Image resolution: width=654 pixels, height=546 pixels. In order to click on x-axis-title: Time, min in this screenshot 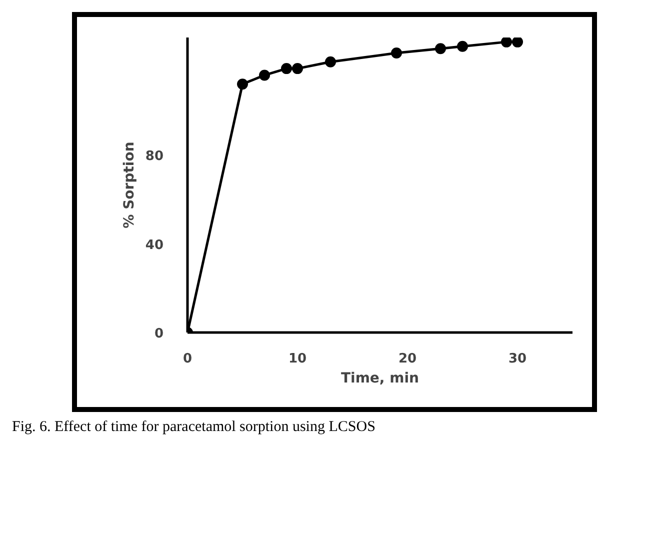, I will do `click(380, 378)`.